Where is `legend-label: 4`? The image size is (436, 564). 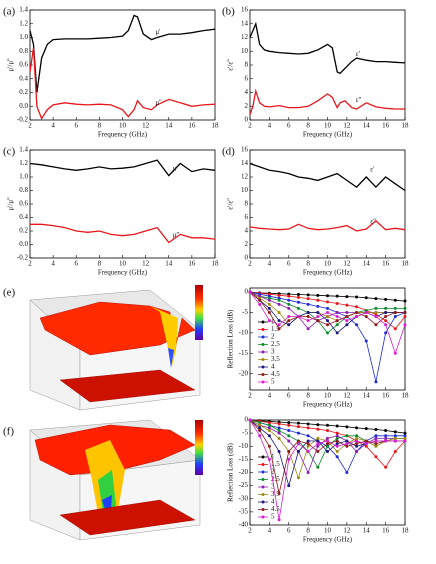 legend-label: 4 is located at coordinates (273, 367).